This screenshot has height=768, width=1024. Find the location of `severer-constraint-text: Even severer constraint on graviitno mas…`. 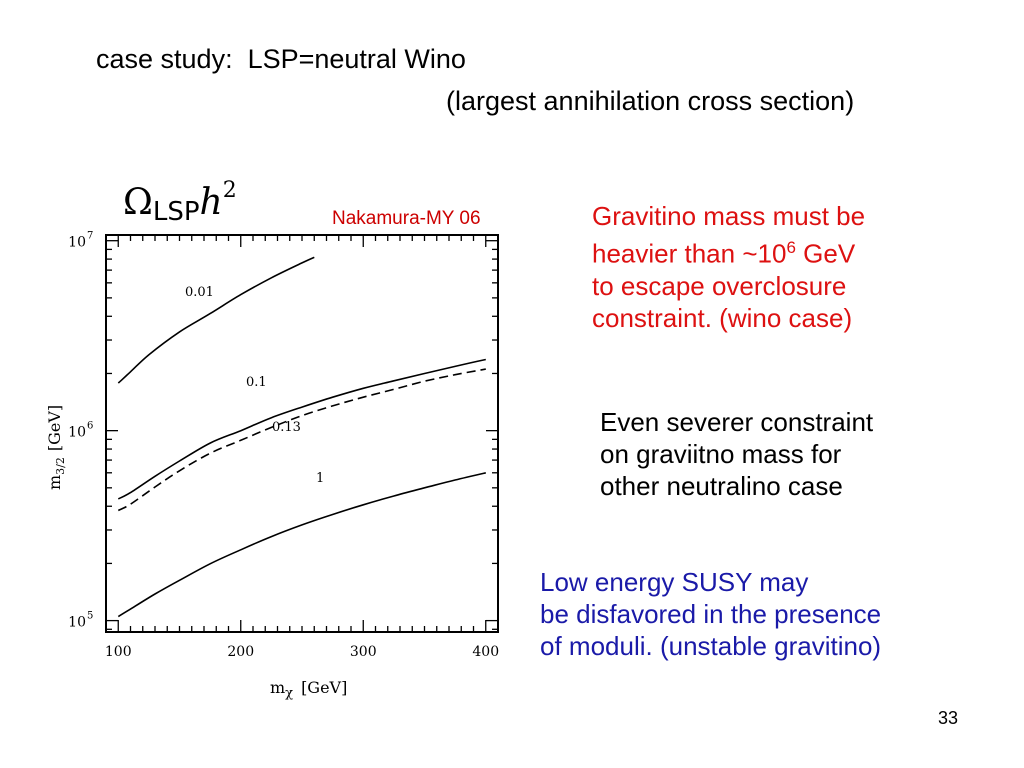

severer-constraint-text: Even severer constraint on graviitno mas… is located at coordinates (736, 454).